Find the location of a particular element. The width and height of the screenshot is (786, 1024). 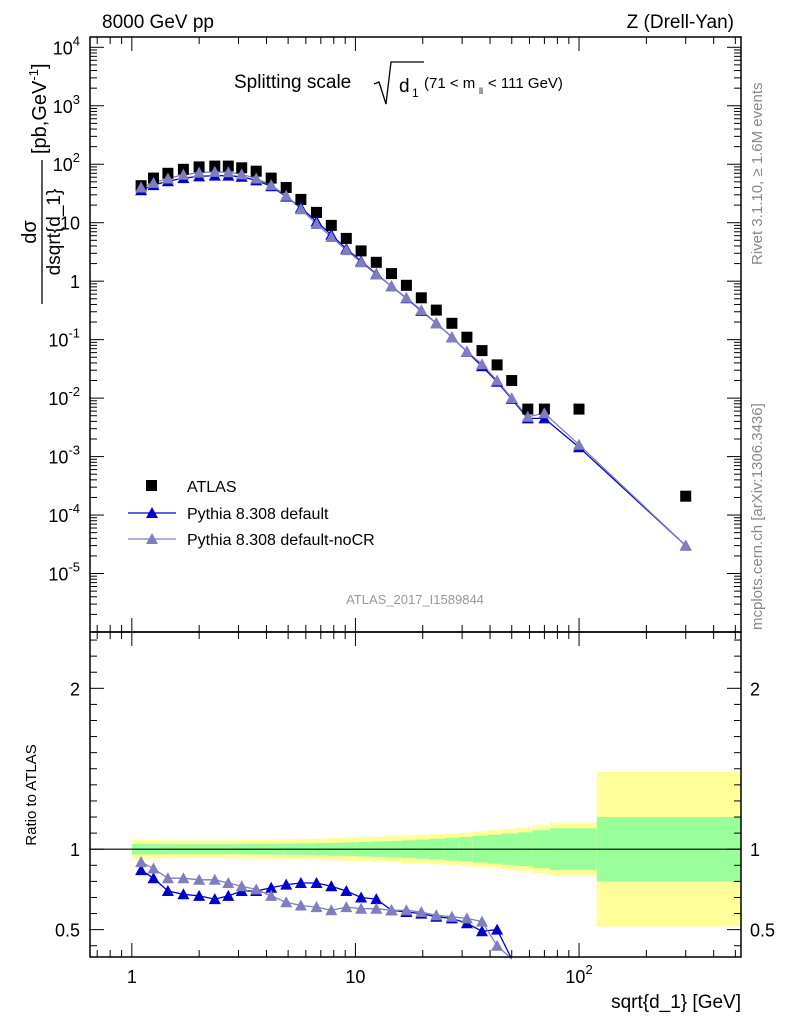

ratio-ytick-label-right: 1 is located at coordinates (755, 850).